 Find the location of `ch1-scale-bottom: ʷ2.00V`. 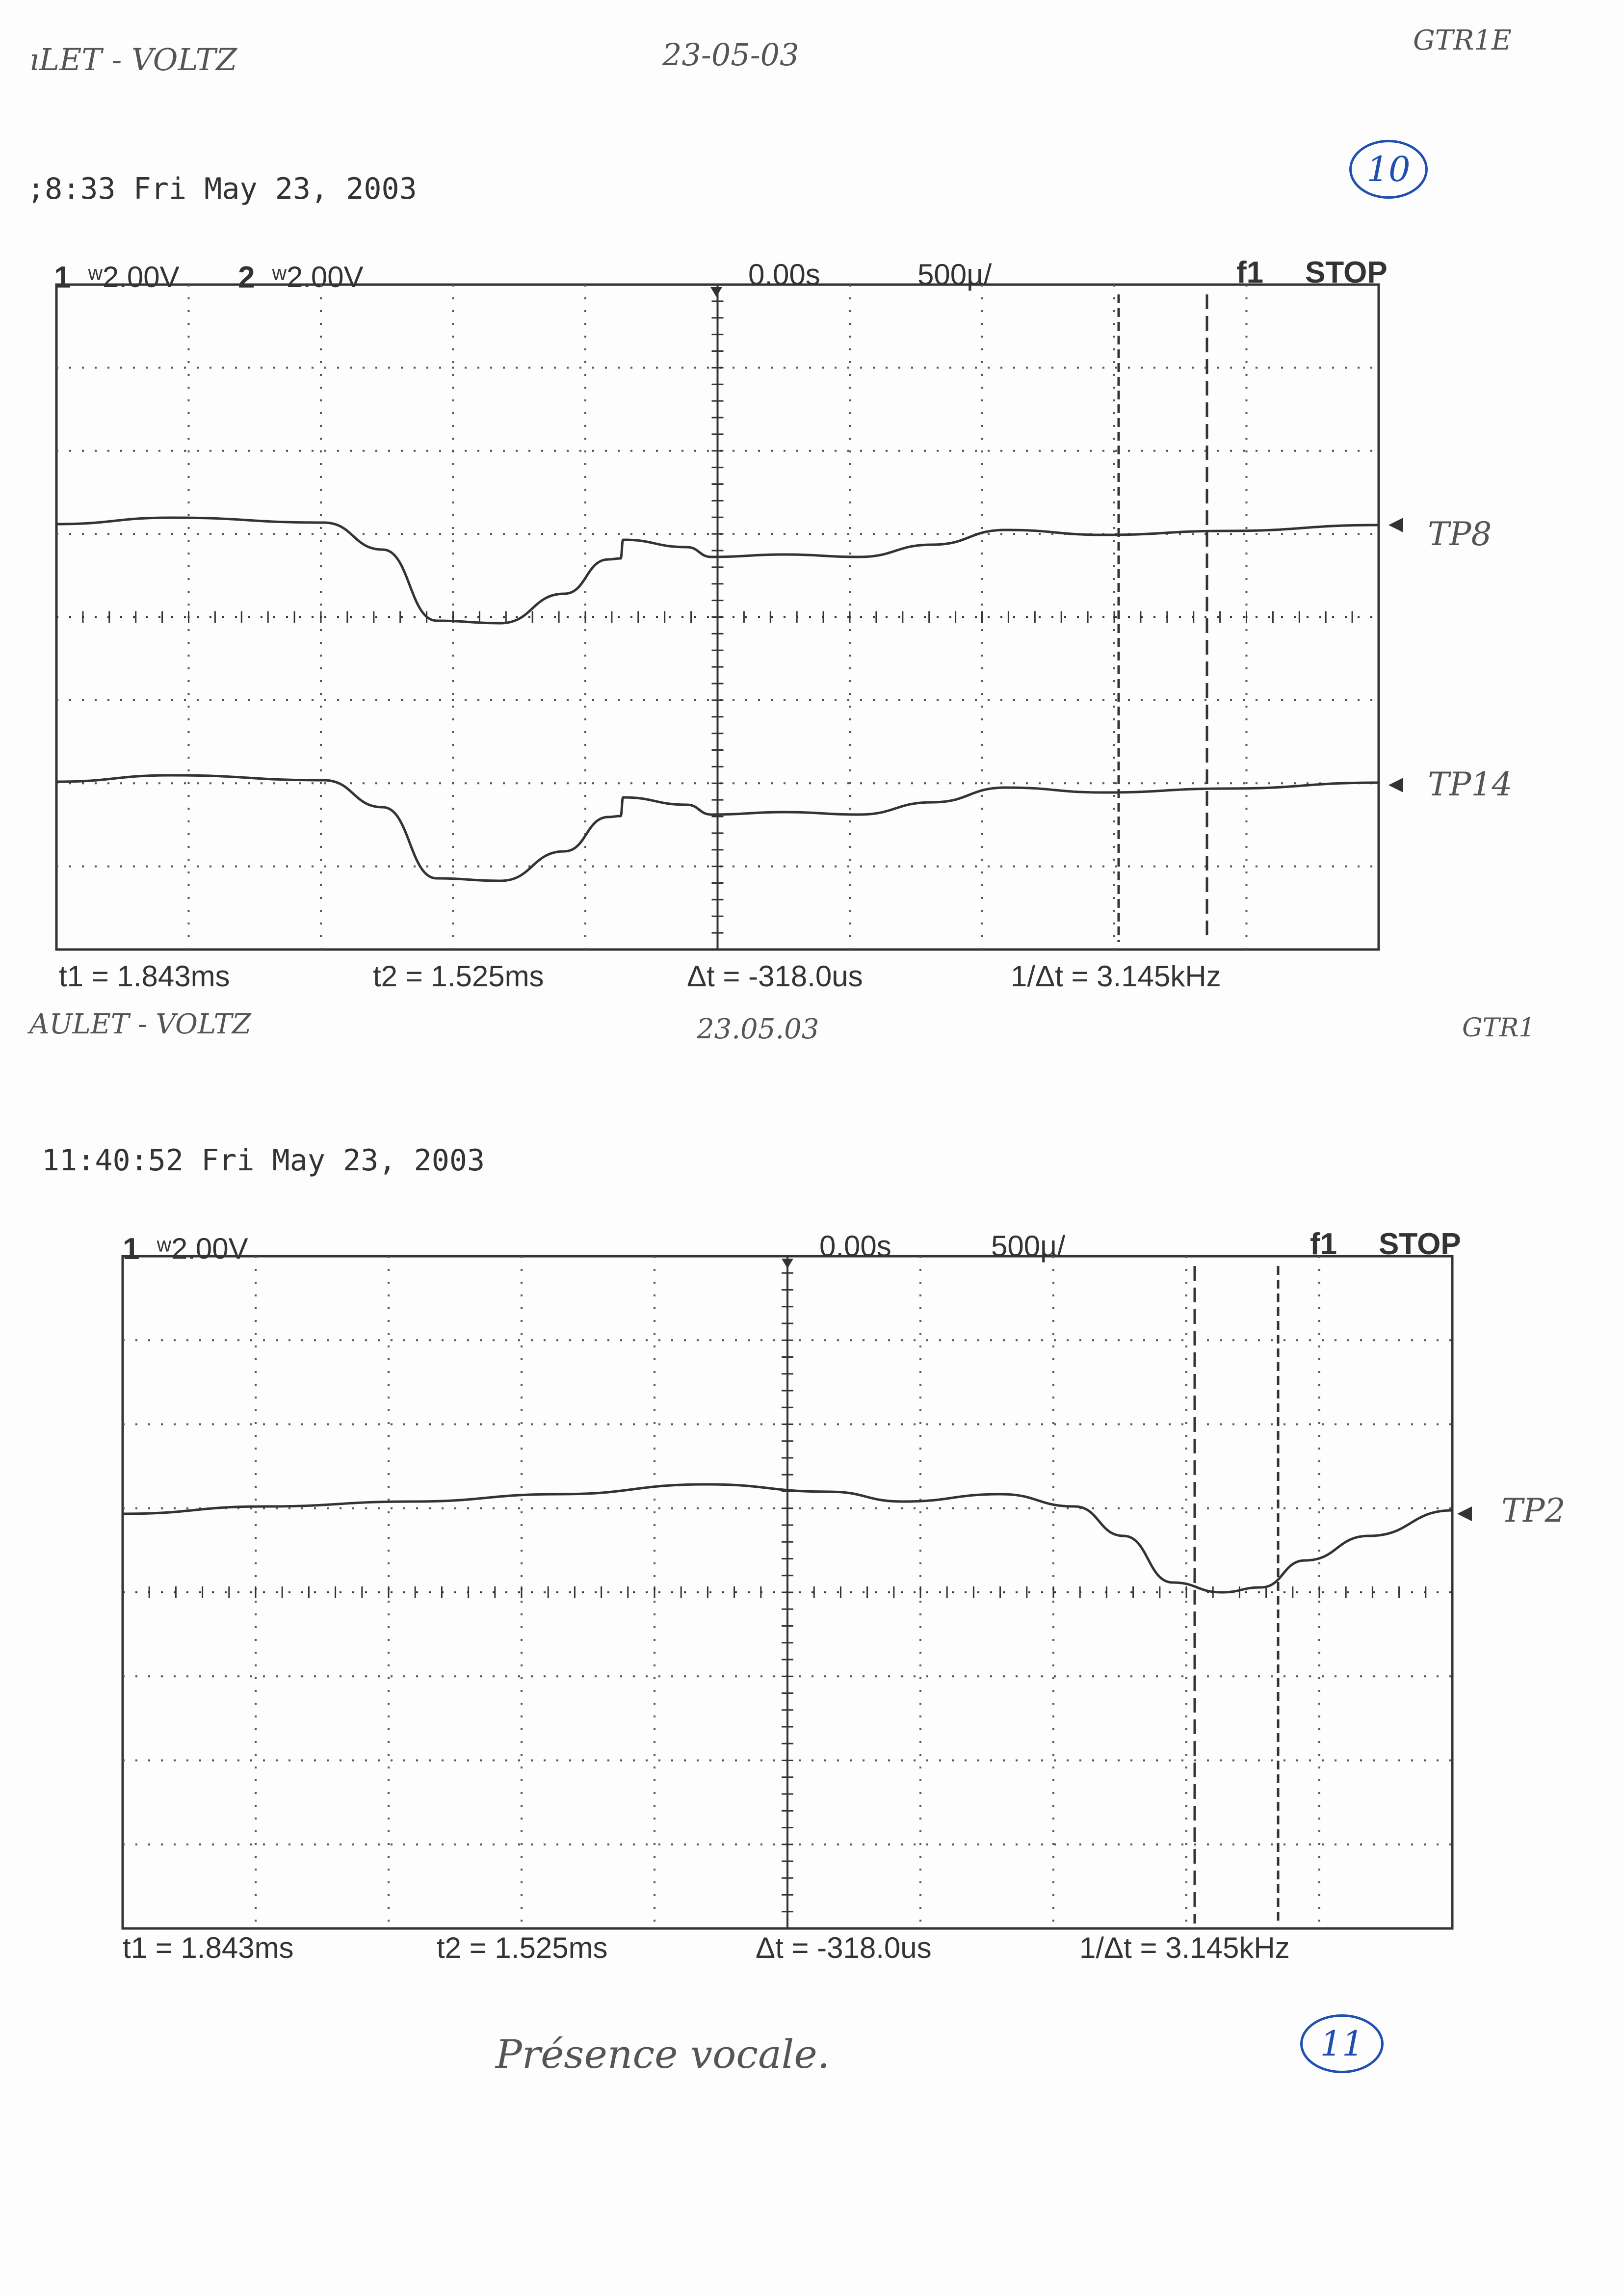

ch1-scale-bottom: ʷ2.00V is located at coordinates (202, 1248).